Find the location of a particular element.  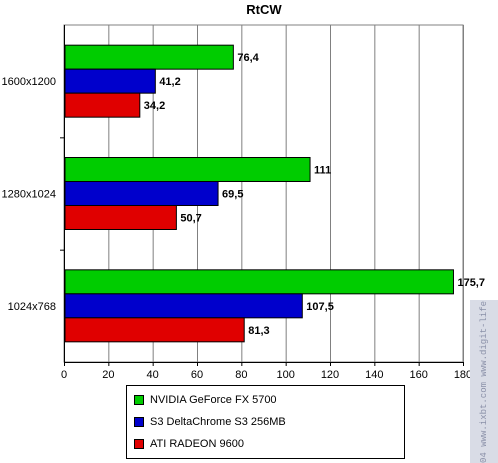

x-tick-label: 80 is located at coordinates (241, 375).